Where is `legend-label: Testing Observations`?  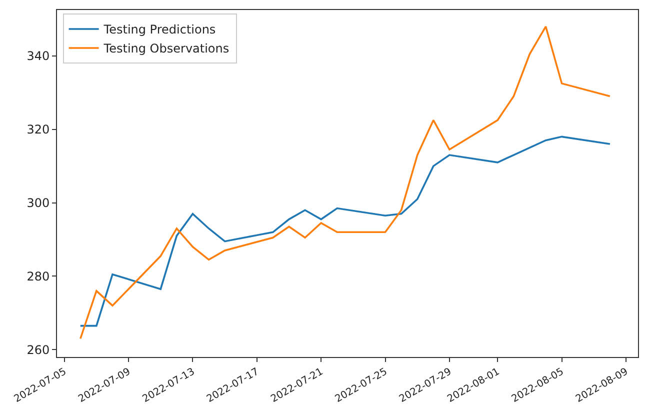 legend-label: Testing Observations is located at coordinates (166, 49).